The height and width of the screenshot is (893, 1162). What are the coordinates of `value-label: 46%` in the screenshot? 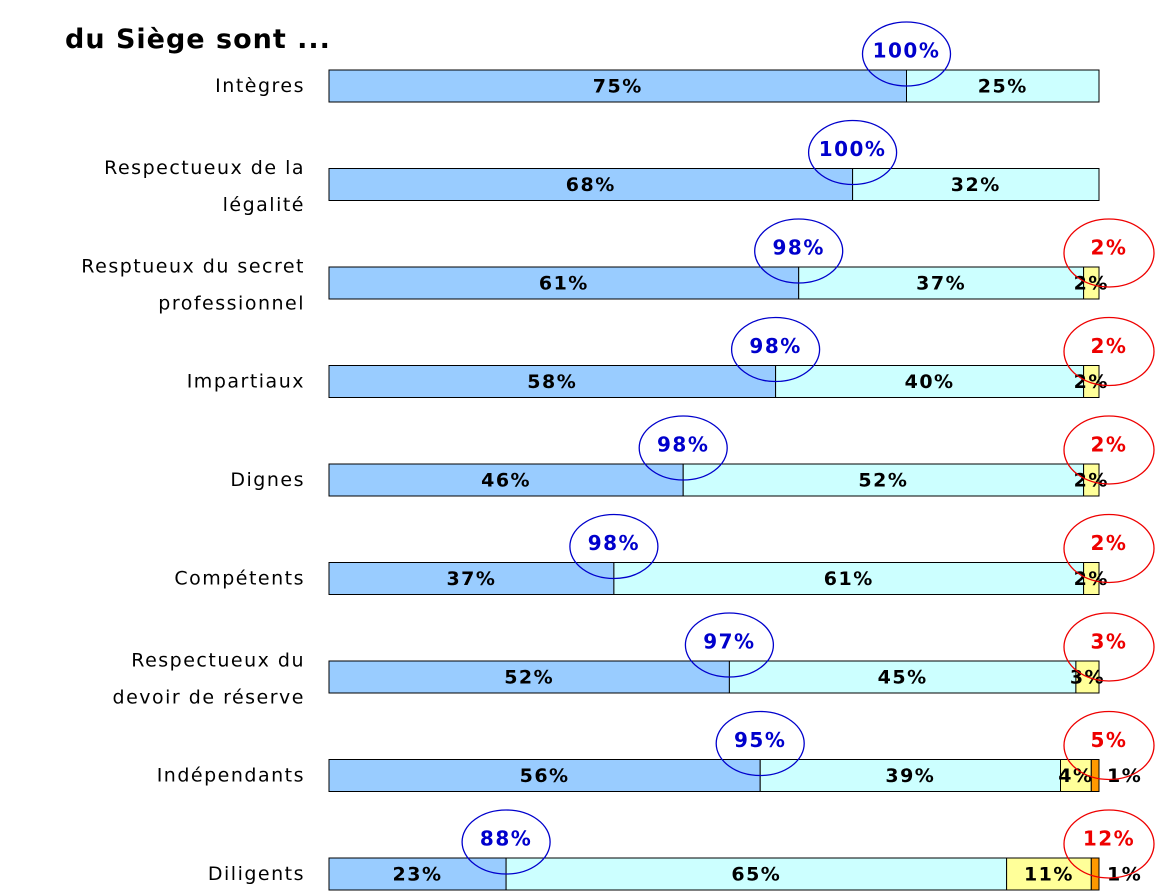 It's located at (506, 481).